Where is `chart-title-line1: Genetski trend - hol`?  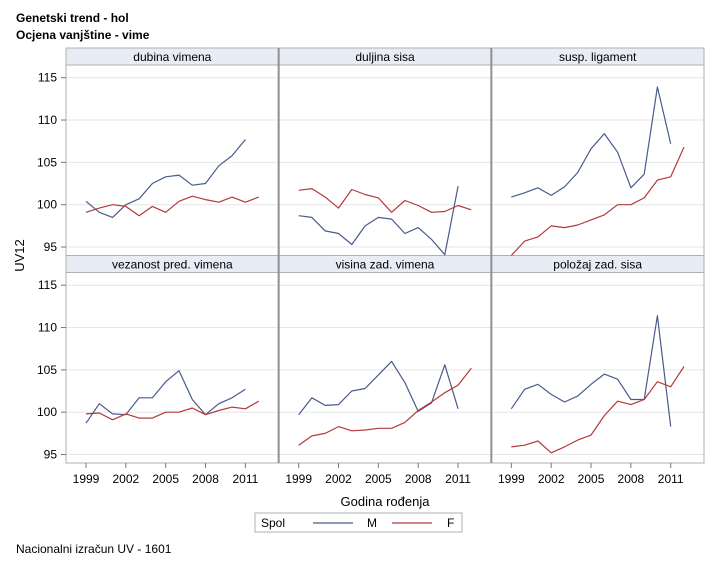
chart-title-line1: Genetski trend - hol is located at coordinates (72, 18).